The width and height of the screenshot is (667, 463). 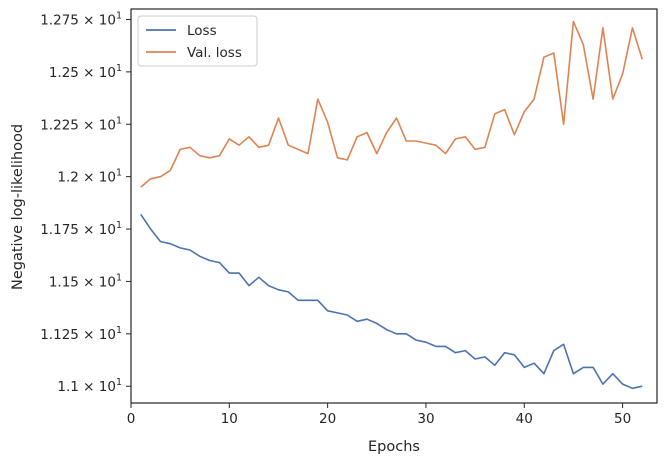 I want to click on y-tick-label: 1.275 × 10¹, so click(x=81, y=19).